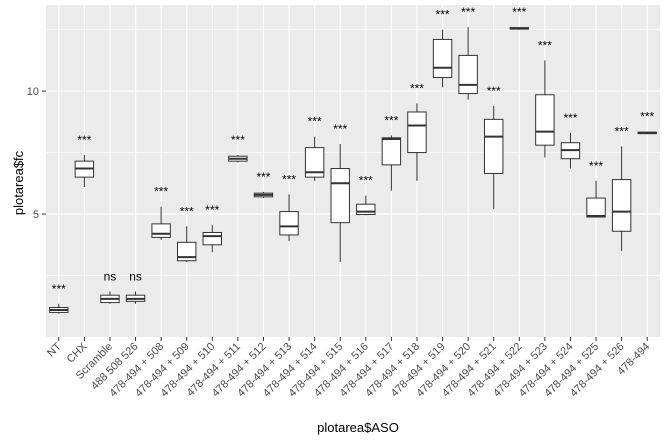  I want to click on y-tick-label: 10, so click(33, 92).